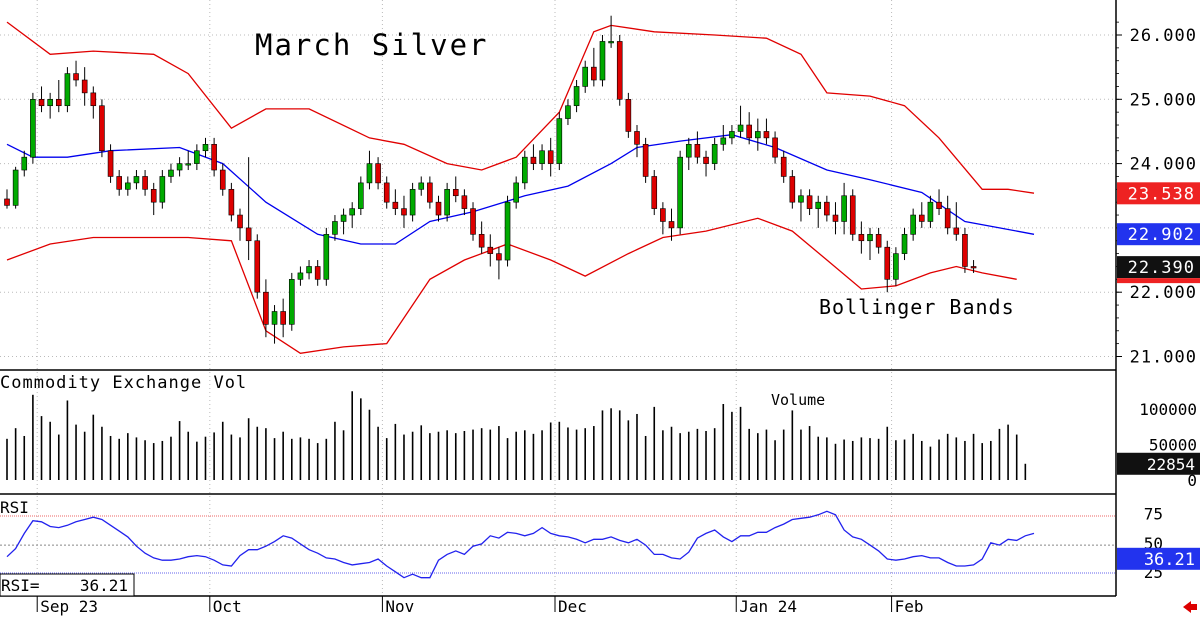 The image size is (1200, 621). I want to click on x-axis: Sep 23 Oct Nov Dec Jan 24 Feb, so click(480, 606).